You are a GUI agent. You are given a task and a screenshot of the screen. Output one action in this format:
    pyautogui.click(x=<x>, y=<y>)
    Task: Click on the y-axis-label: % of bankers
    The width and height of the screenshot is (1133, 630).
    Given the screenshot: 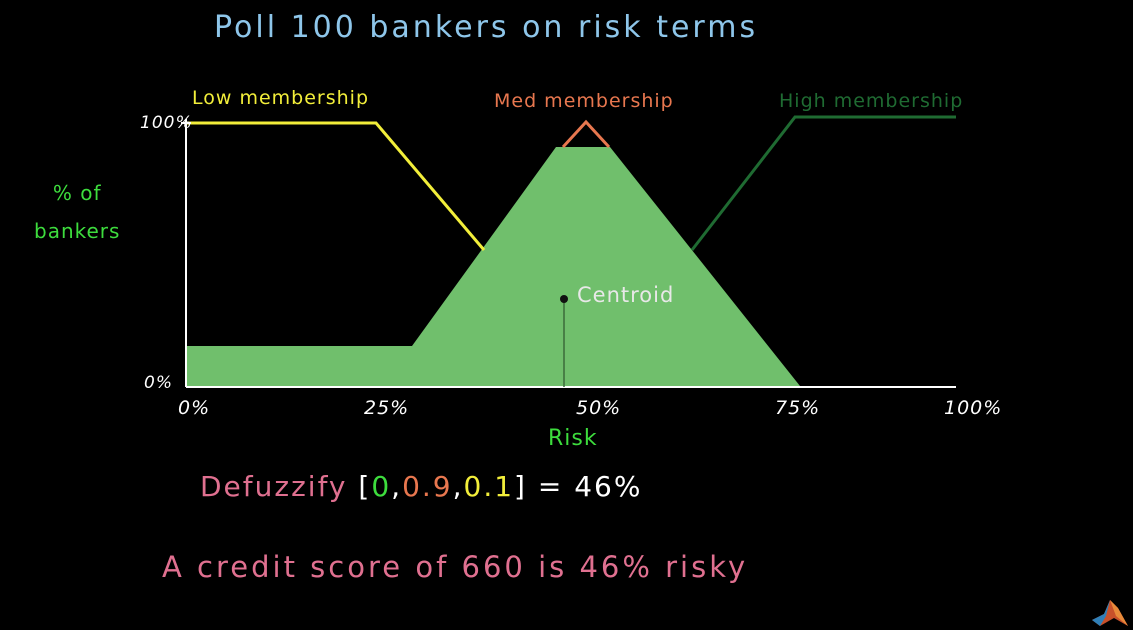 What is the action you would take?
    pyautogui.click(x=77, y=212)
    